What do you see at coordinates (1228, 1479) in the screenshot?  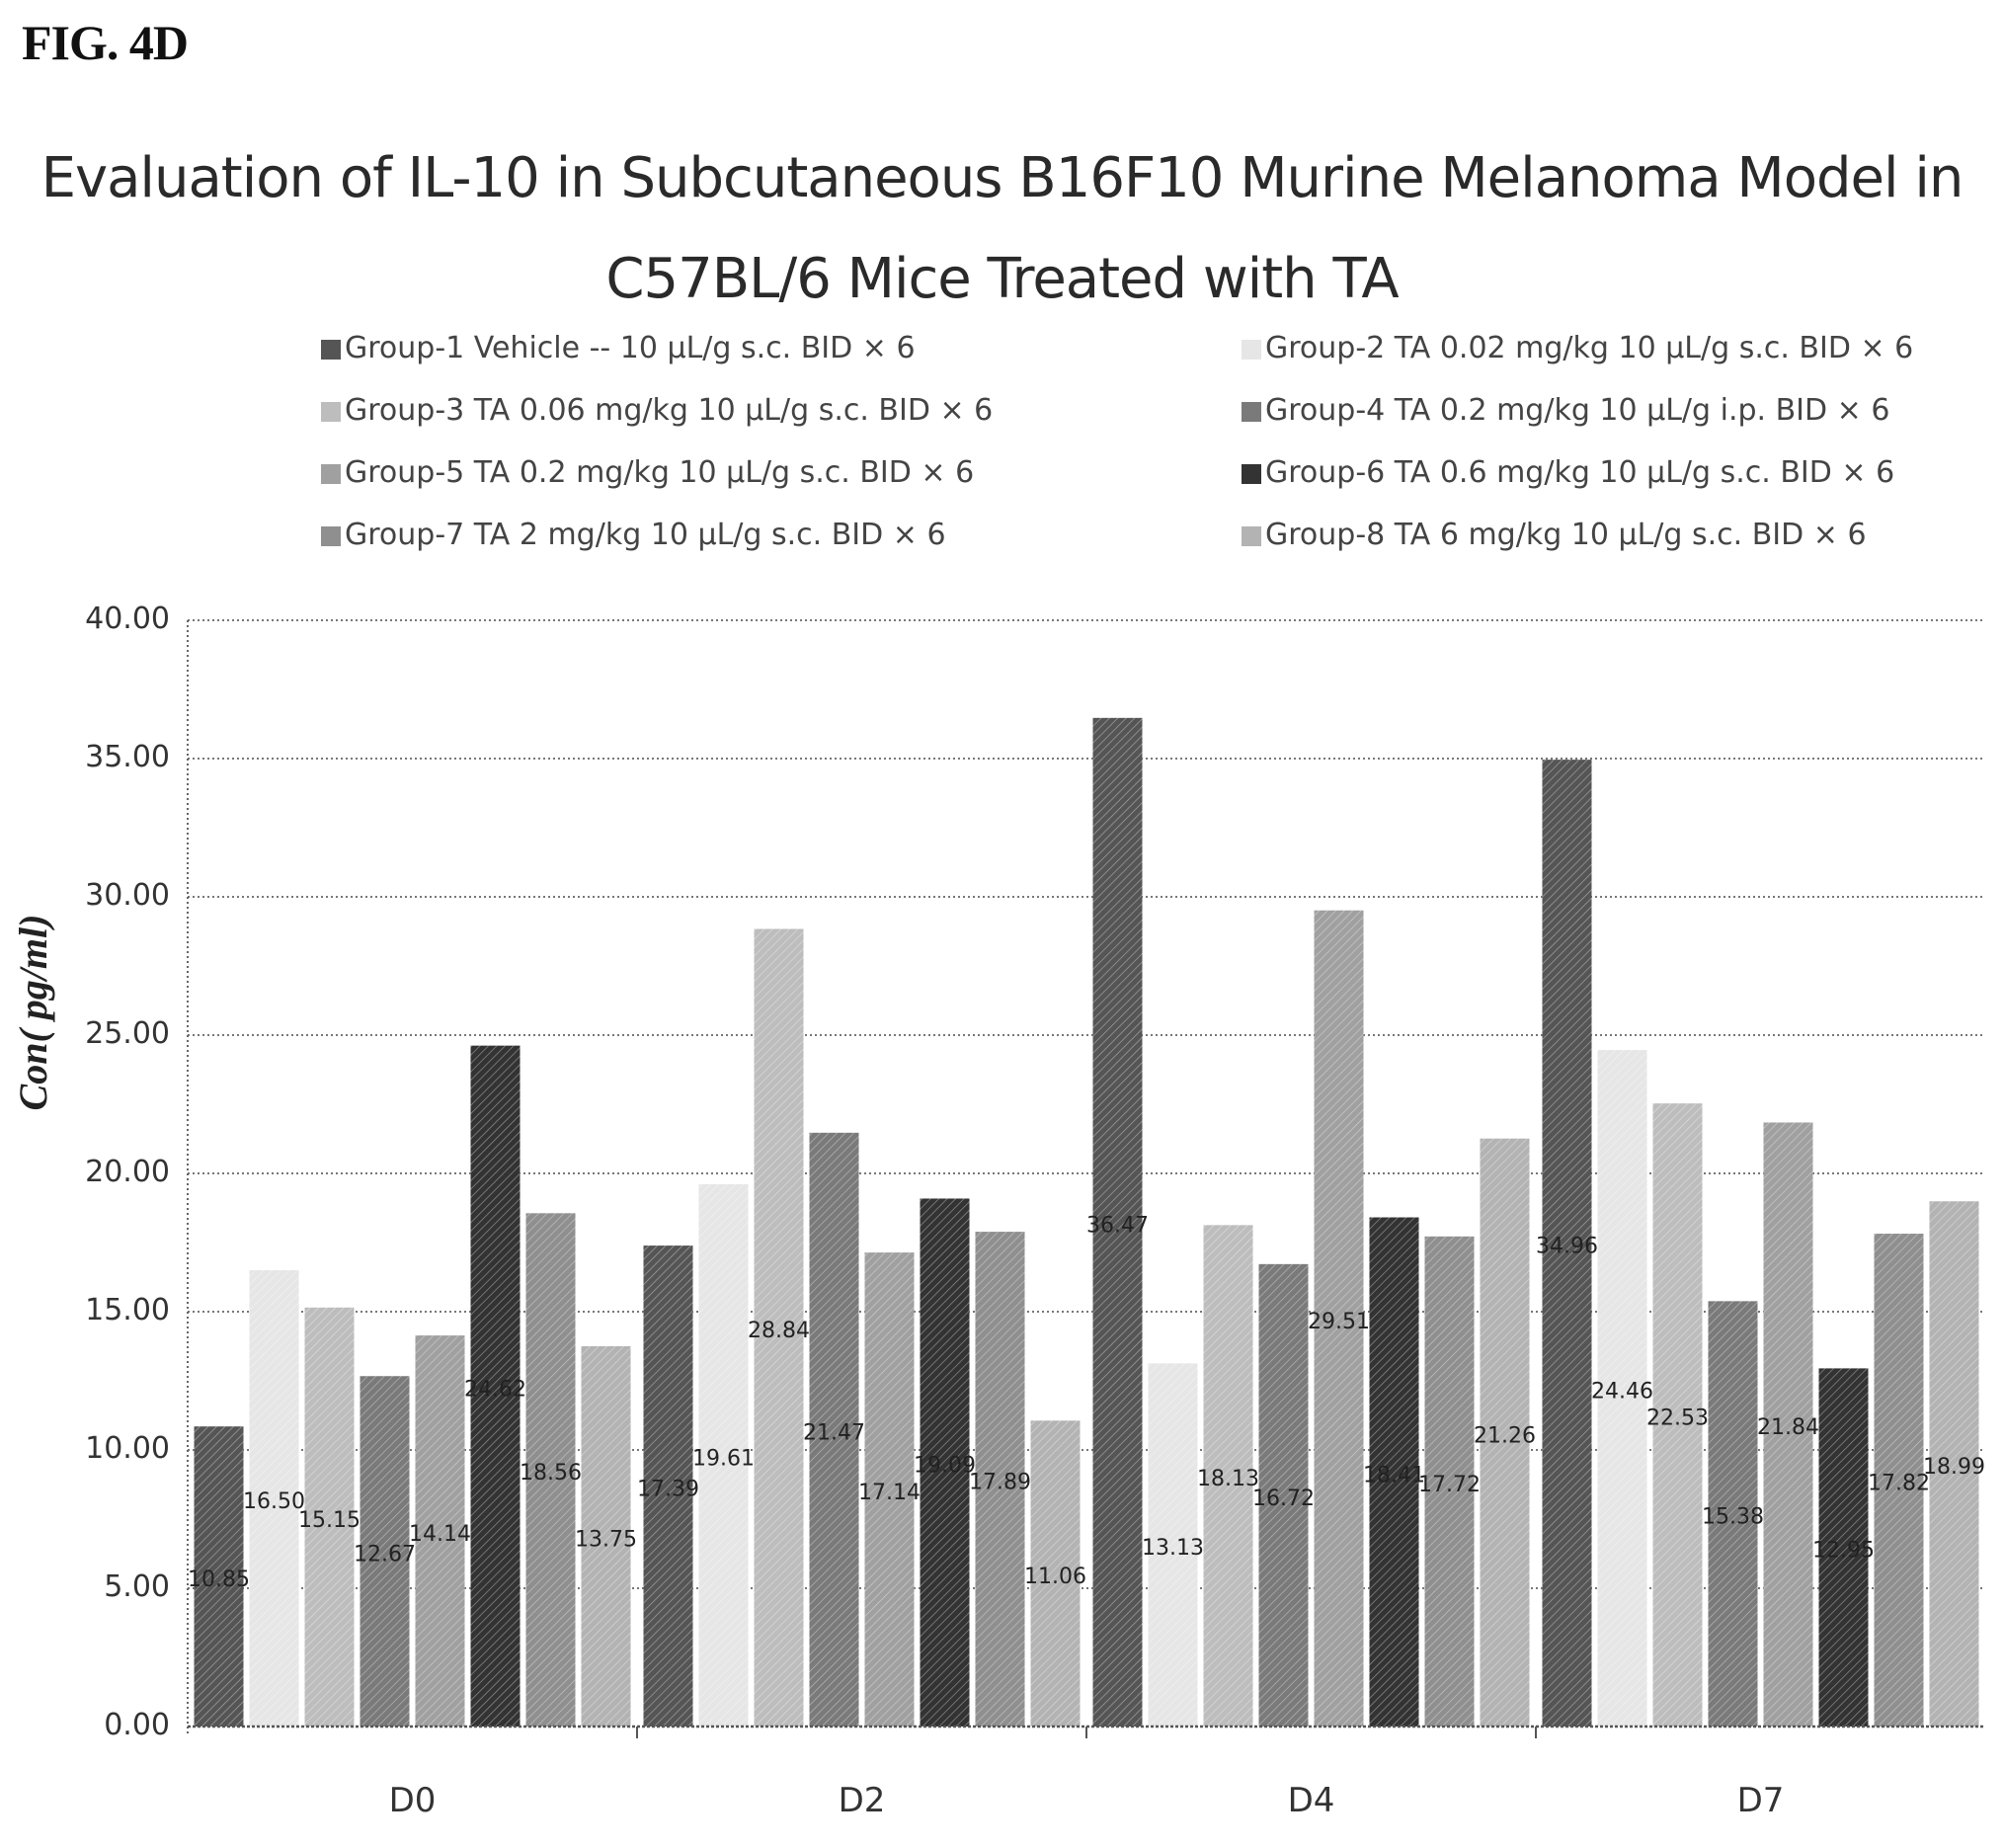 I see `data-label: 18.13` at bounding box center [1228, 1479].